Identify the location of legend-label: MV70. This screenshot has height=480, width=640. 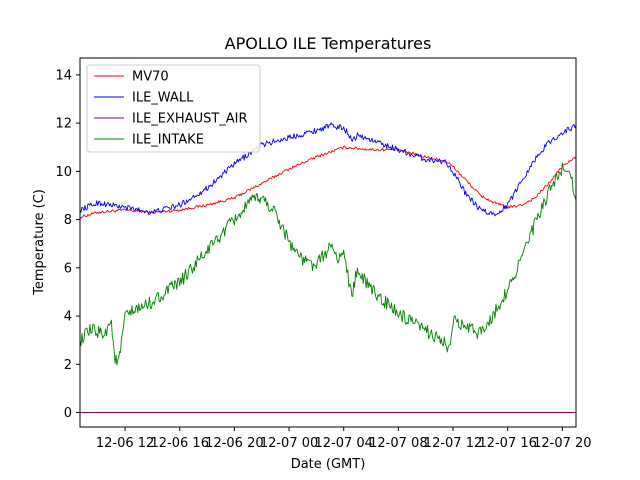
(150, 77).